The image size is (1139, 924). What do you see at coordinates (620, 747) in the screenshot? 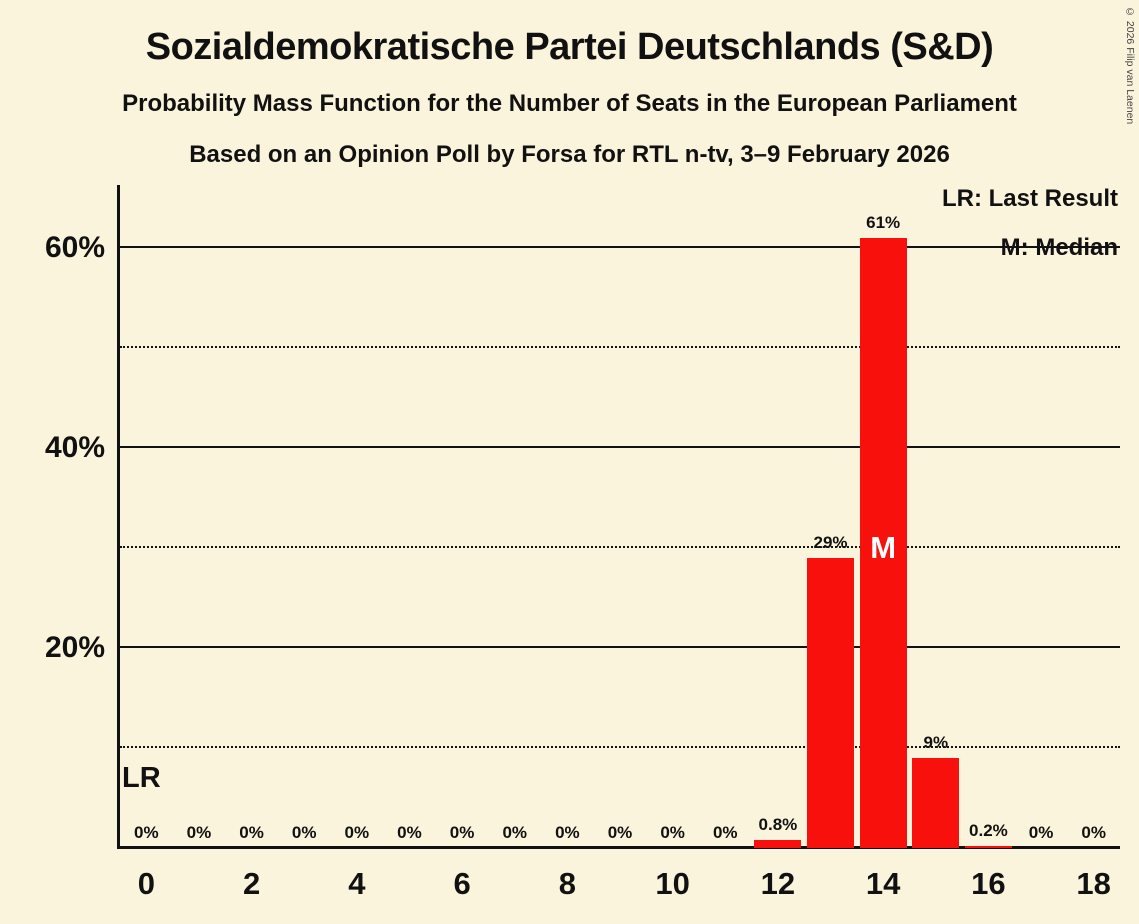
I see `gridline-10pct` at bounding box center [620, 747].